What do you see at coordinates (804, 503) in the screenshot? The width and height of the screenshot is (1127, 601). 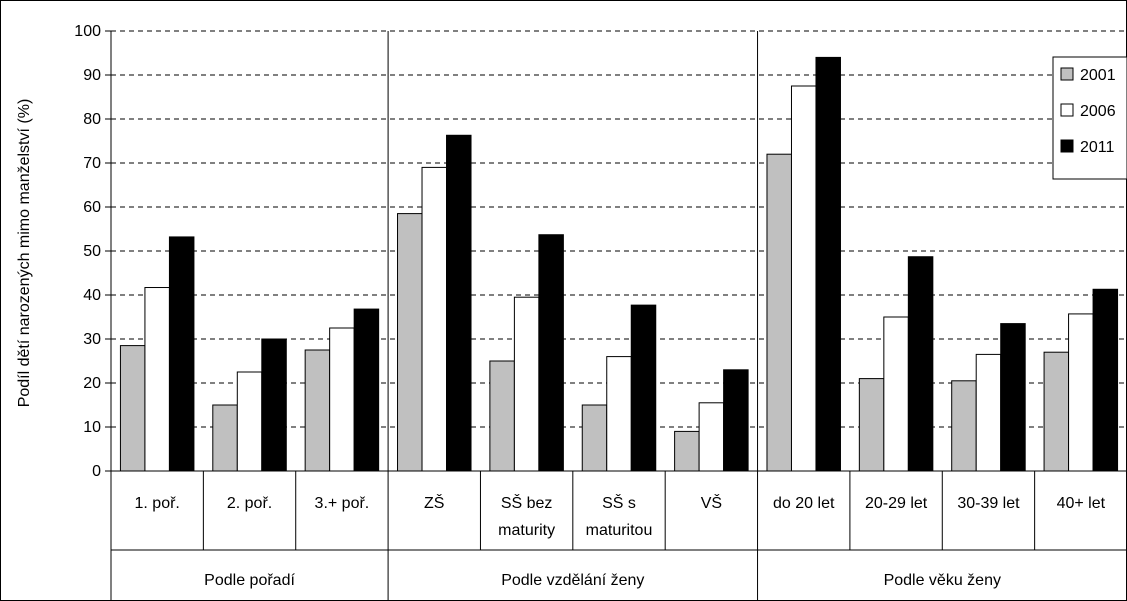 I see `x-category-label: do 20 let` at bounding box center [804, 503].